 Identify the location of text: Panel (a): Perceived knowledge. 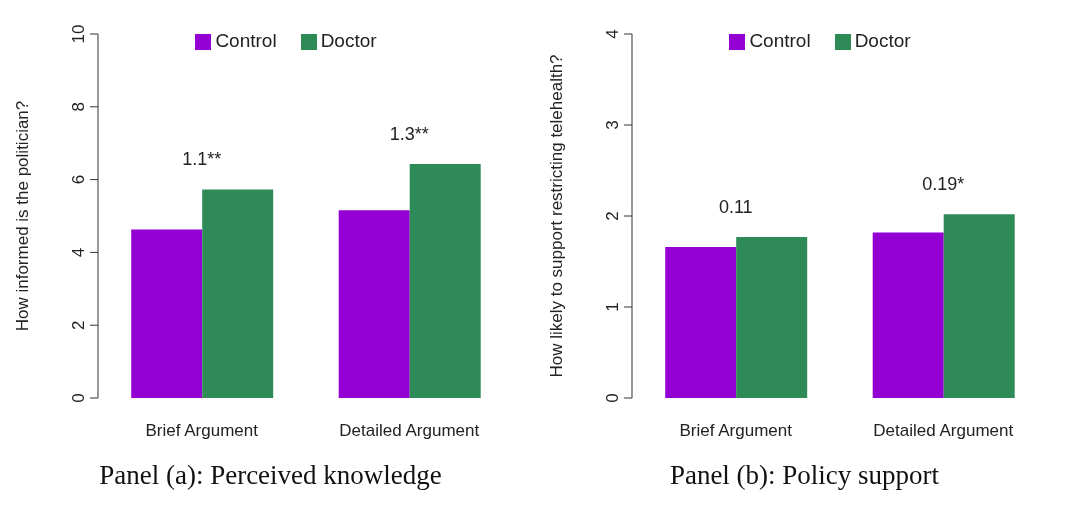
(270, 475).